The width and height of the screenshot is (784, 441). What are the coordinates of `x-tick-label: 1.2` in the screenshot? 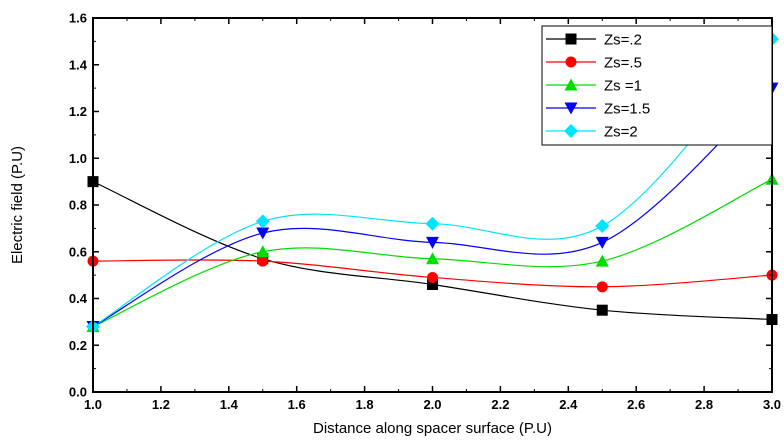 It's located at (161, 404).